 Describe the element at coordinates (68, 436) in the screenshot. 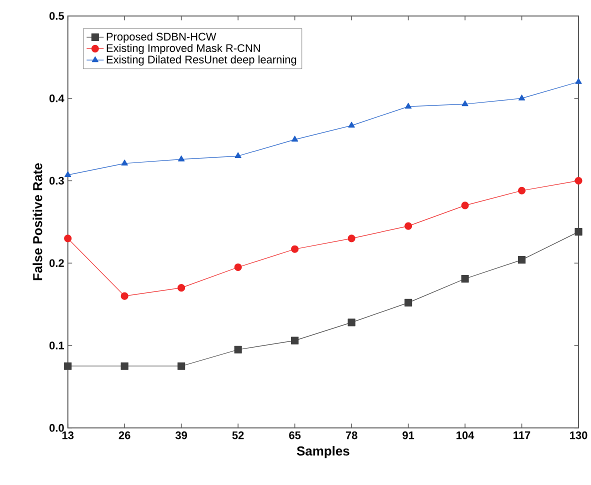

I see `x-tick-label: 13` at that location.